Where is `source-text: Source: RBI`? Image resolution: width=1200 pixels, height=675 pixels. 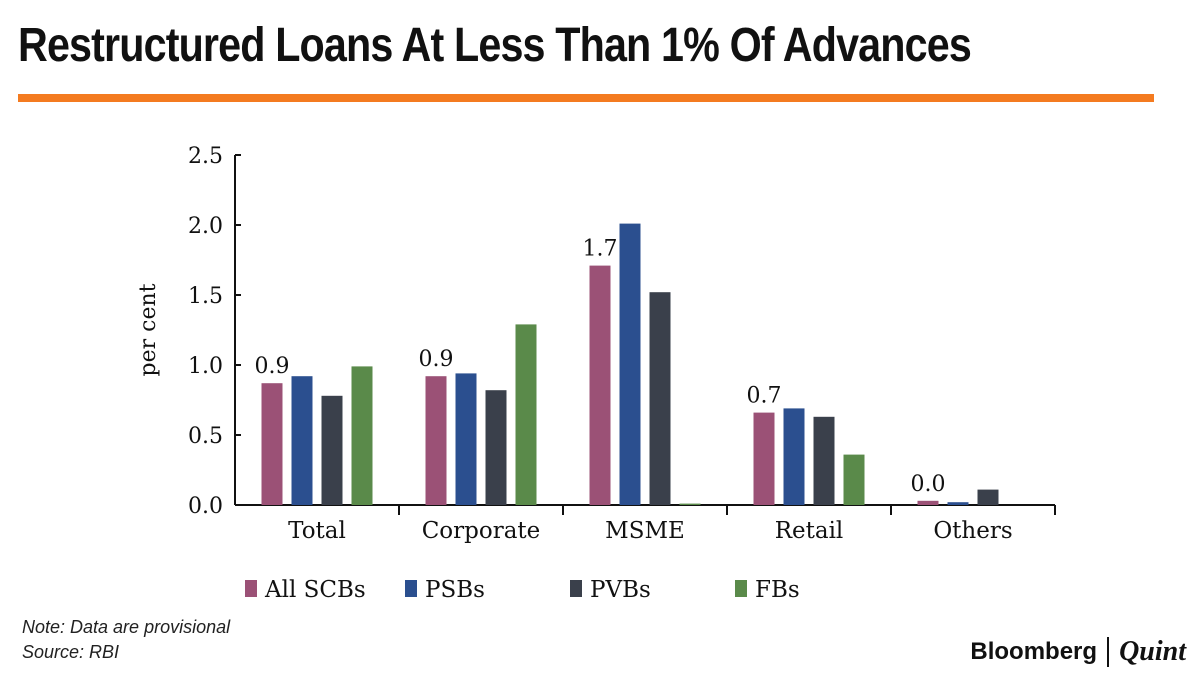
source-text: Source: RBI is located at coordinates (71, 652).